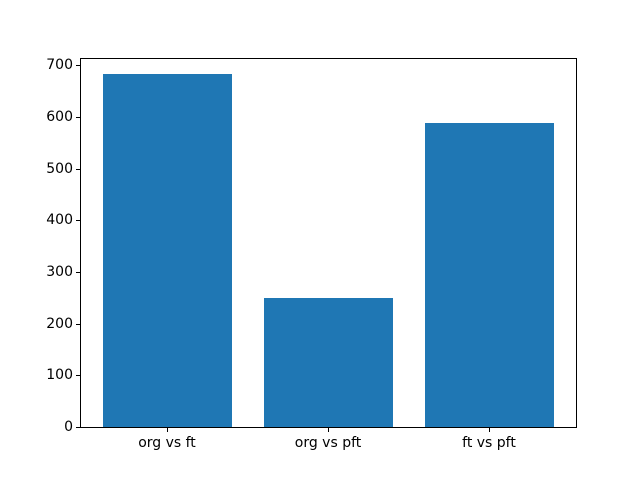 This screenshot has height=480, width=640. I want to click on x-tick-label-ft-vs-pft: ft vs pft, so click(489, 443).